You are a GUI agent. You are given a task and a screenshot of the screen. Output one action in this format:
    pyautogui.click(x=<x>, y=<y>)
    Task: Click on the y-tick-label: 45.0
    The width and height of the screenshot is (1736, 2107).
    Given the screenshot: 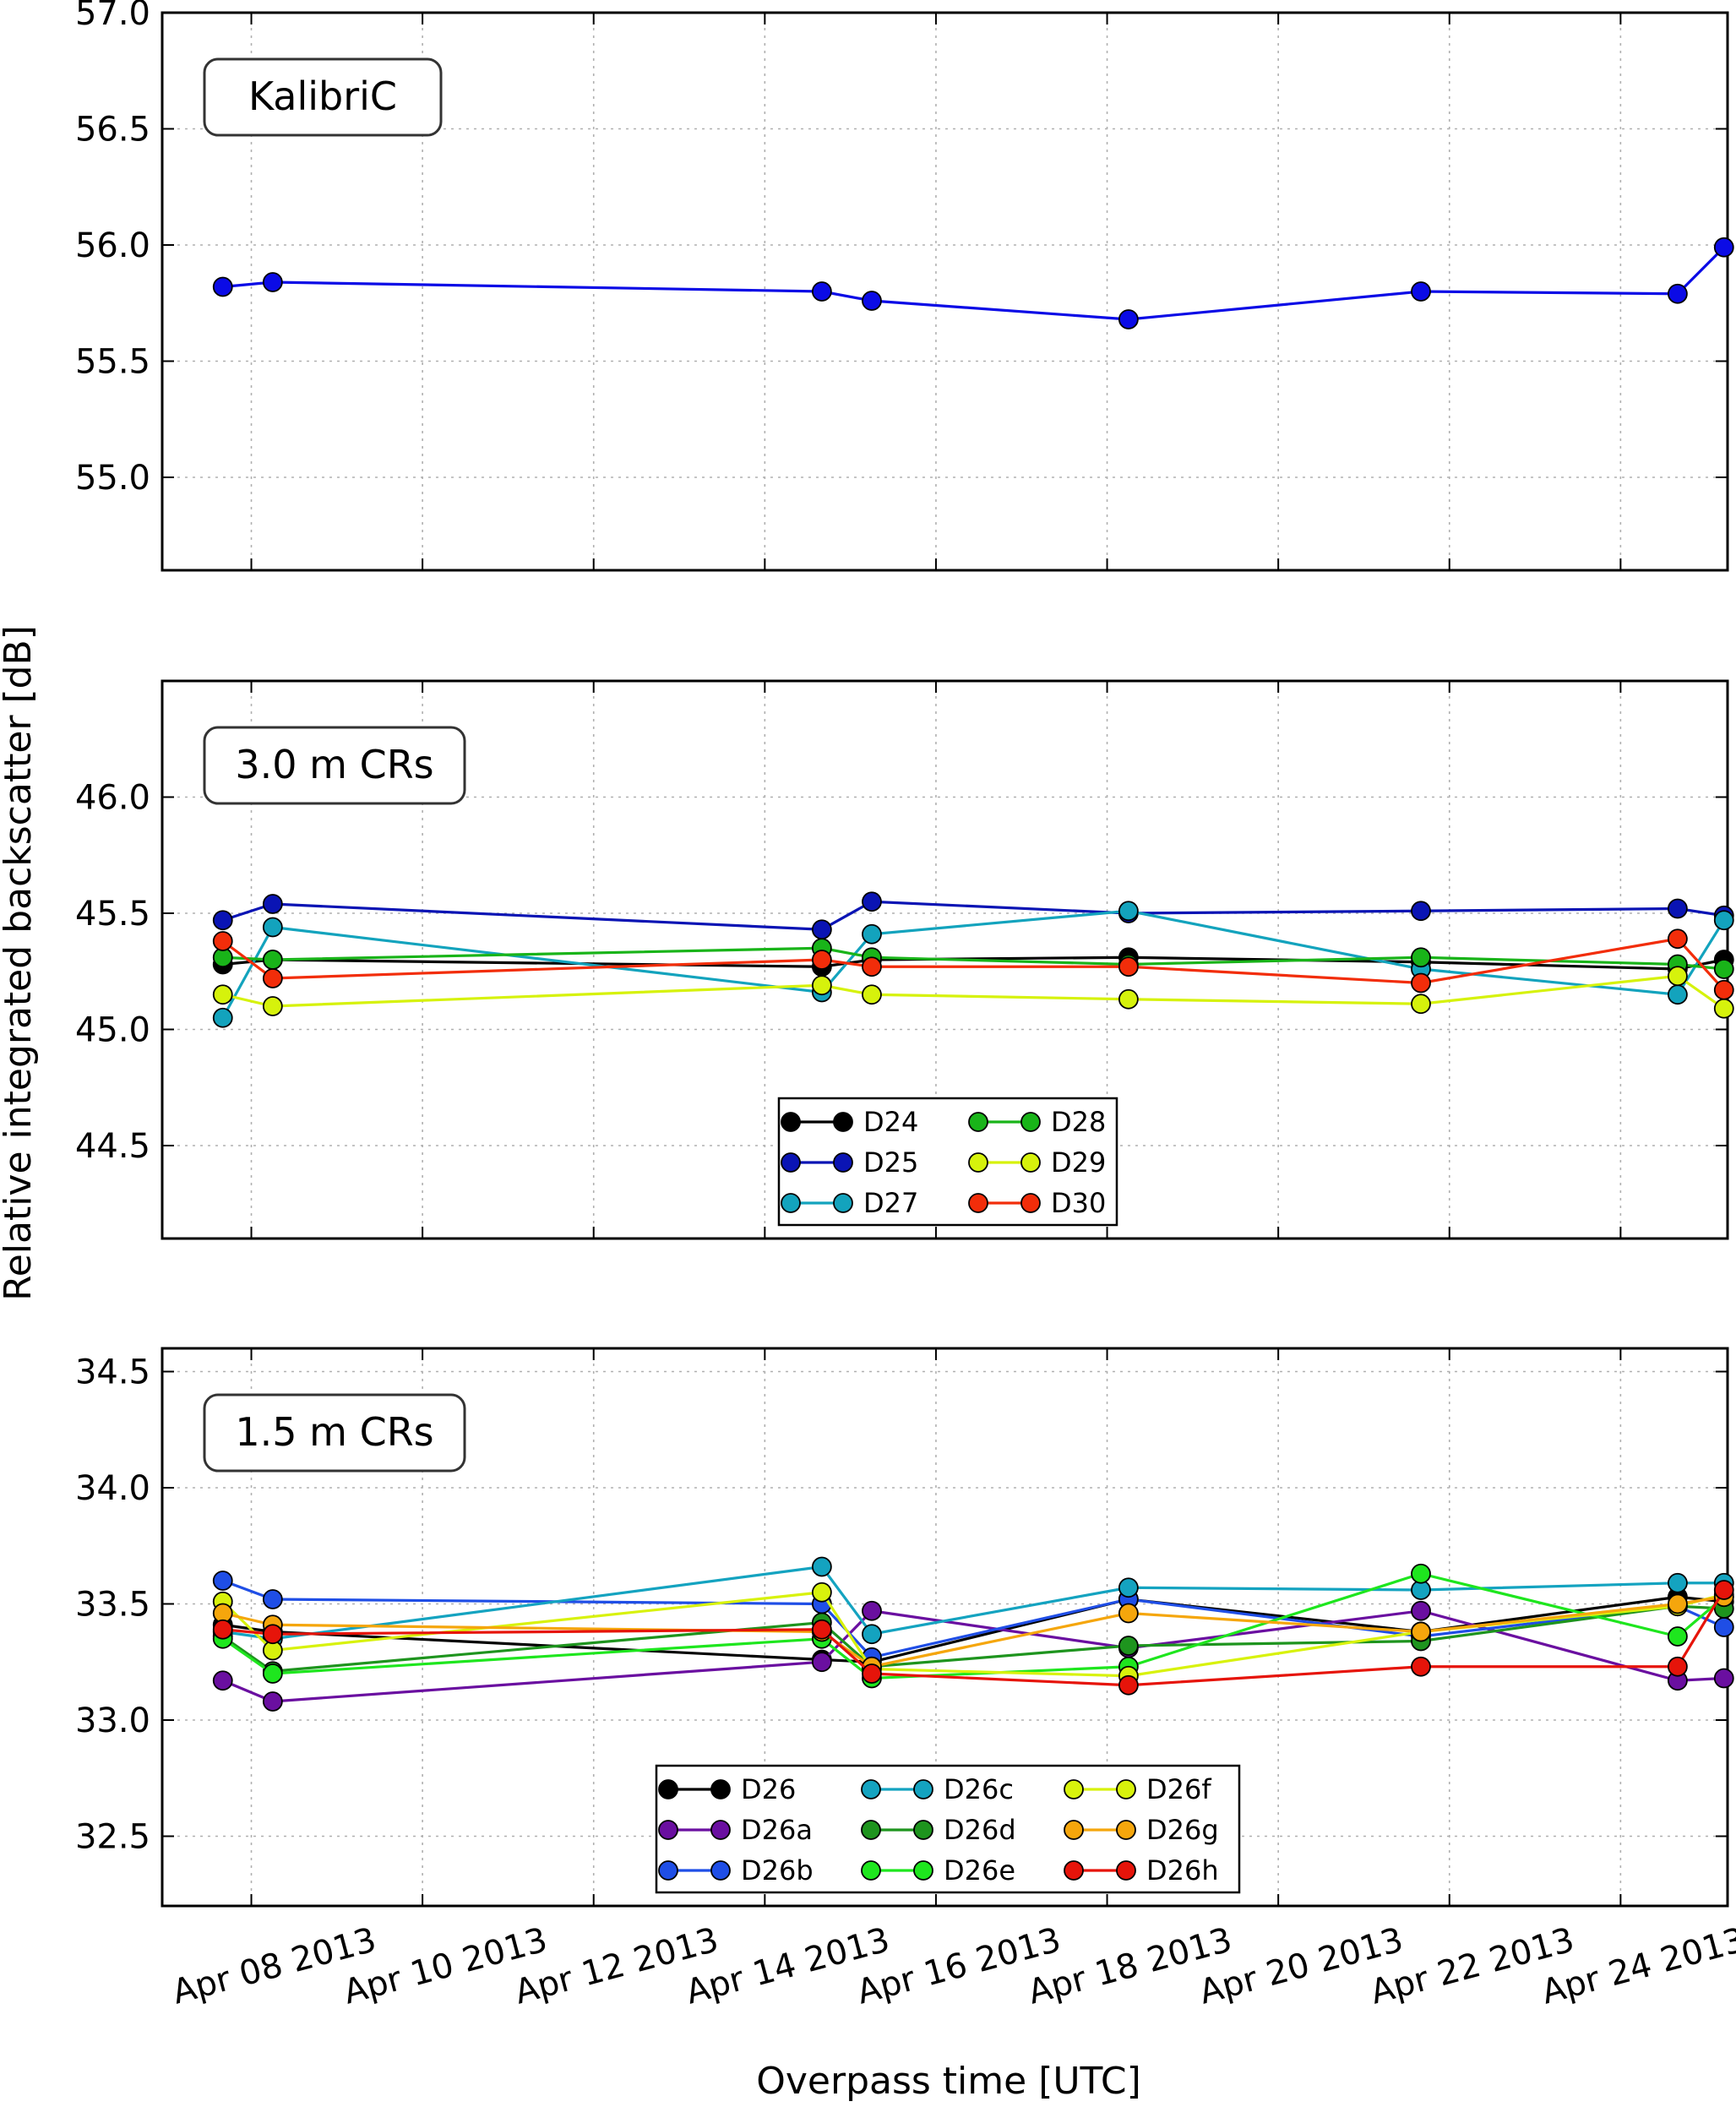 What is the action you would take?
    pyautogui.click(x=113, y=1030)
    